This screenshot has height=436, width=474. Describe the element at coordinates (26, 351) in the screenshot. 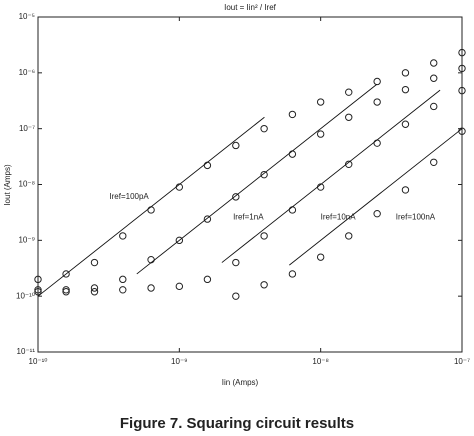

I see `y-tick-label: 10⁻¹¹` at that location.